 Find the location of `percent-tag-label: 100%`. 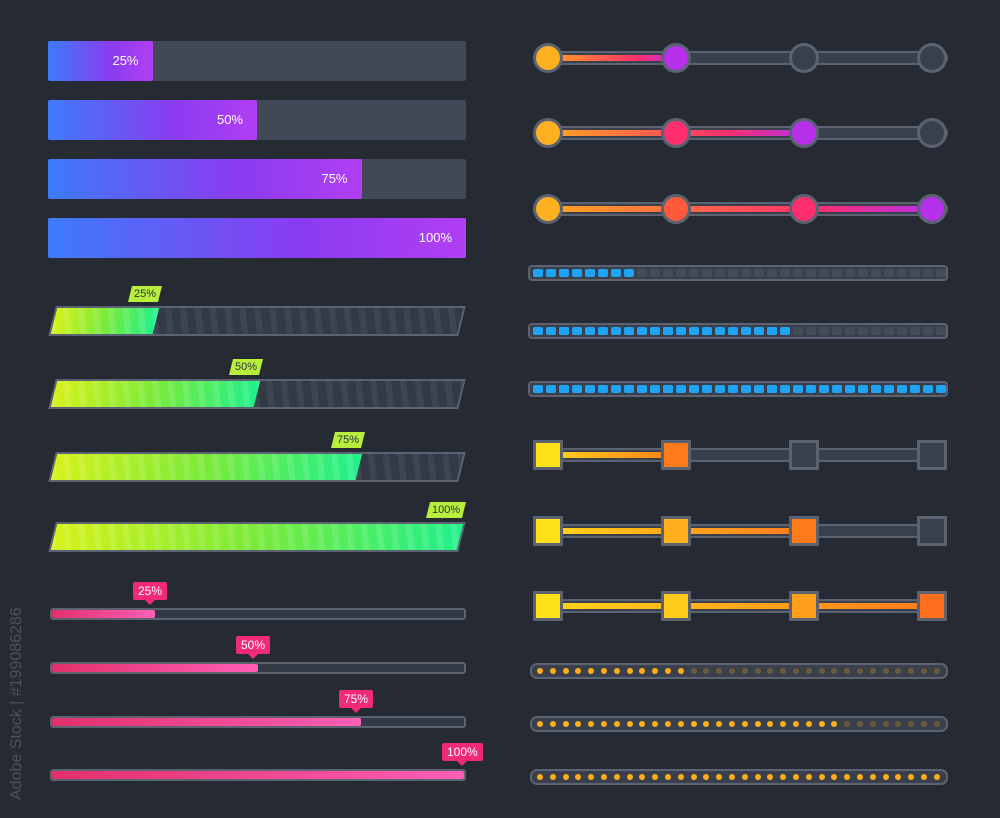

percent-tag-label: 100% is located at coordinates (446, 510).